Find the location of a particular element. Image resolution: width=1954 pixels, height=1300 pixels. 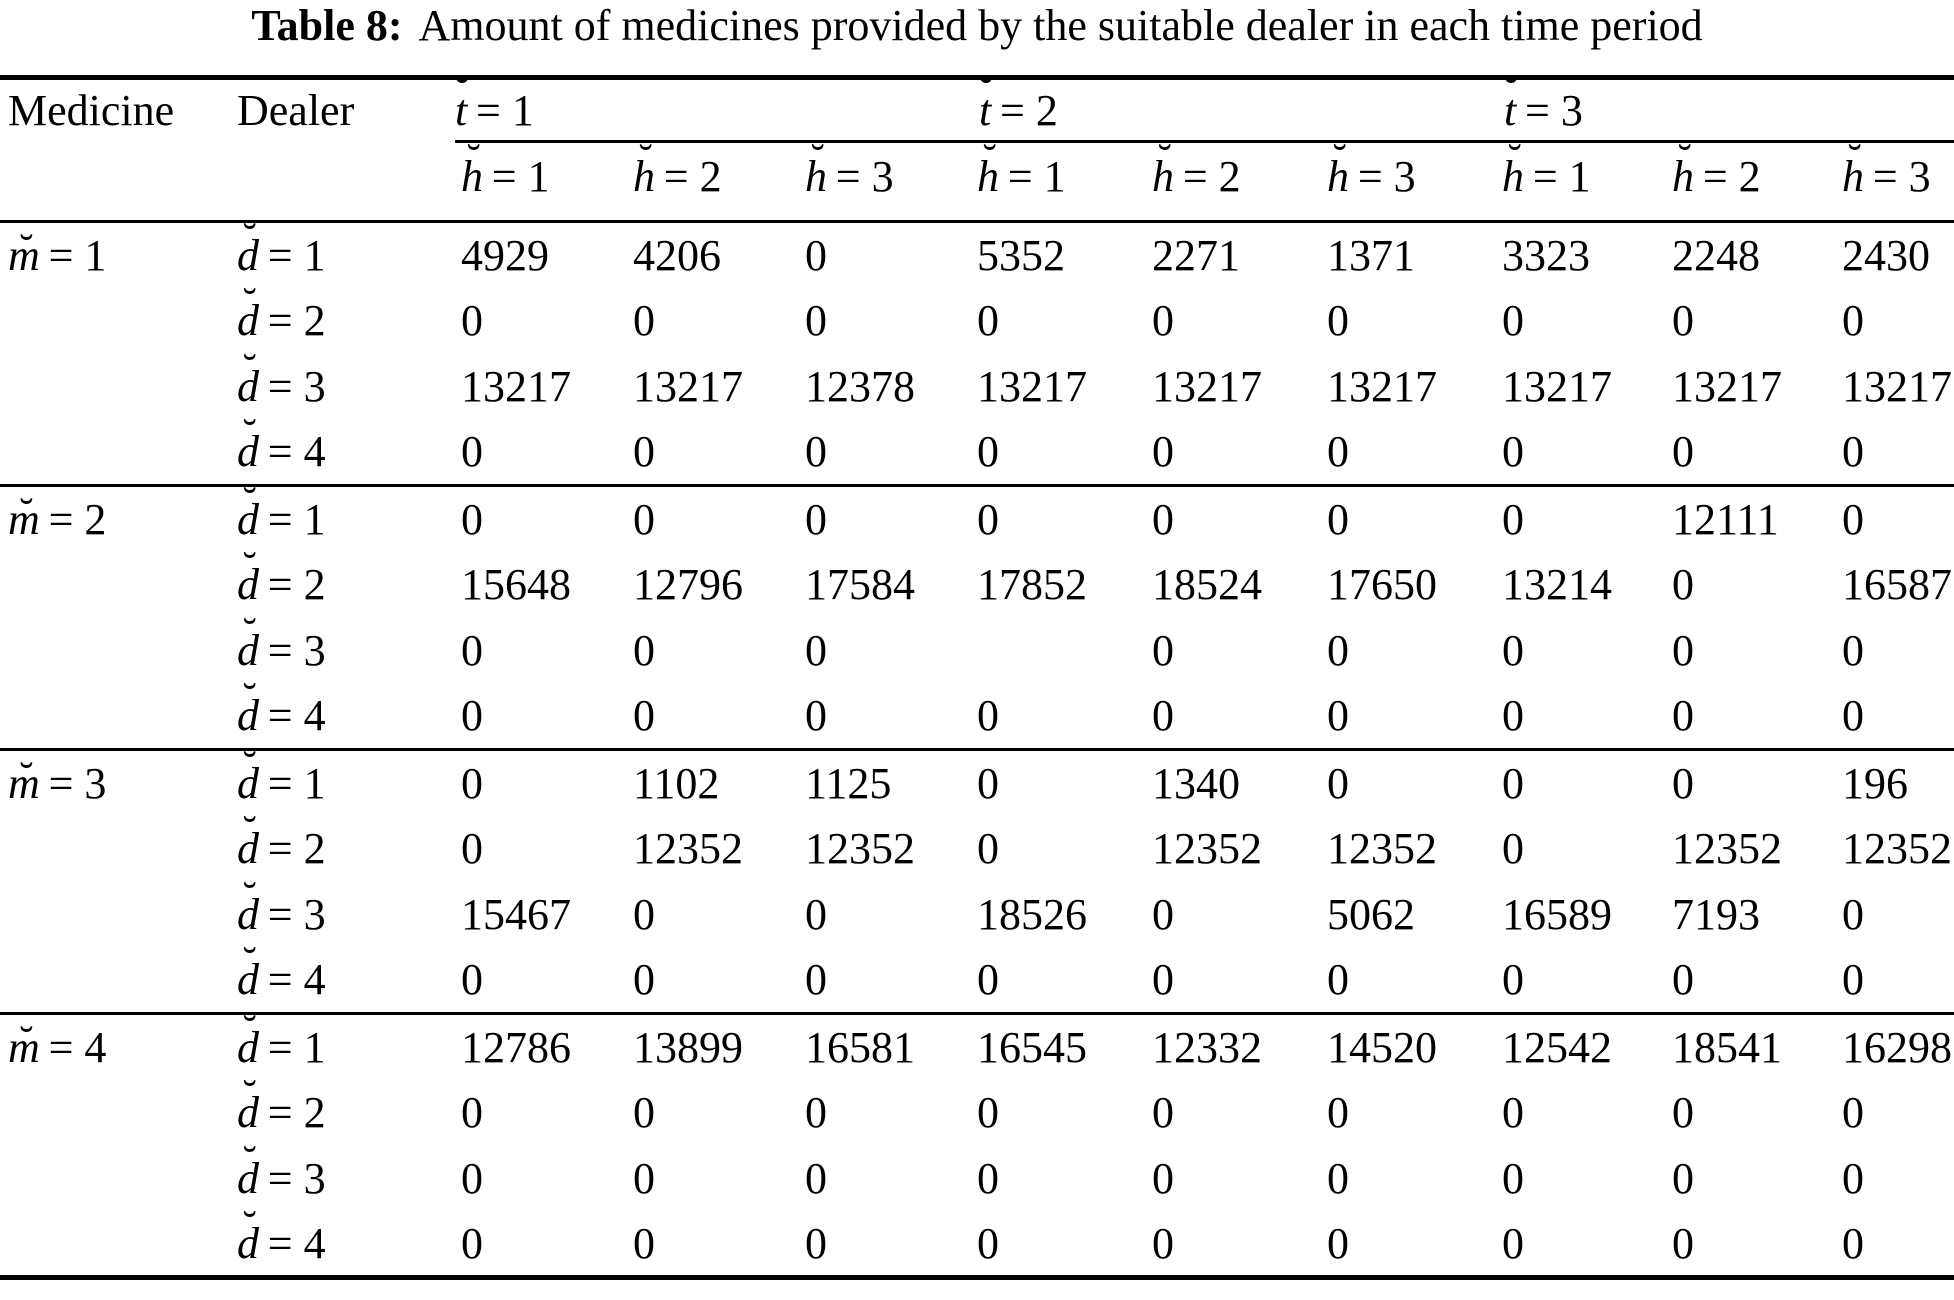

value-cell: 16587 is located at coordinates (1897, 584).